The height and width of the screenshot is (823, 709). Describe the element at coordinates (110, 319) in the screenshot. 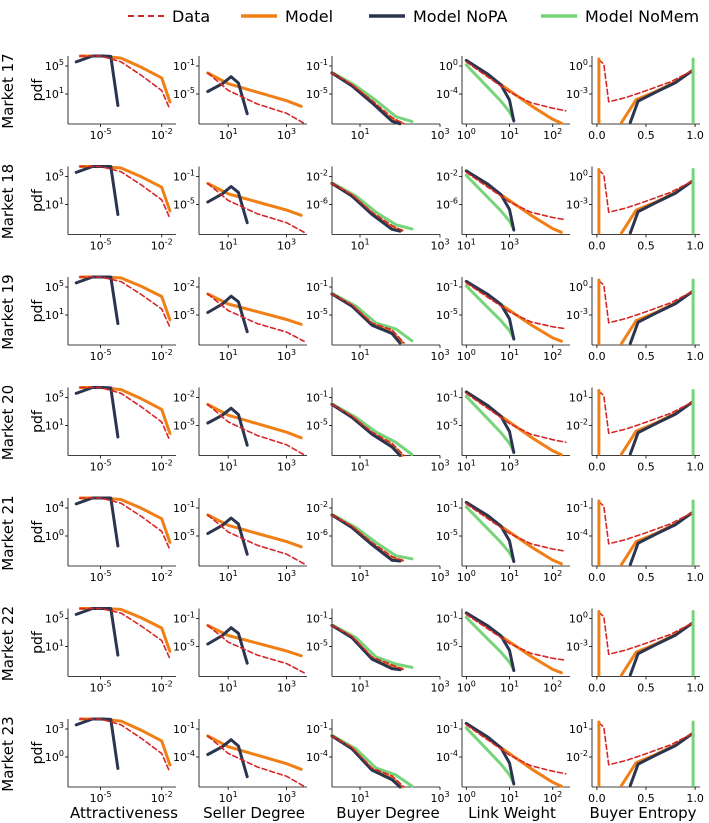

I see `panel-market-19-attractiveness: 10⁵ 10¹ 10⁻⁵ 10⁻²` at that location.